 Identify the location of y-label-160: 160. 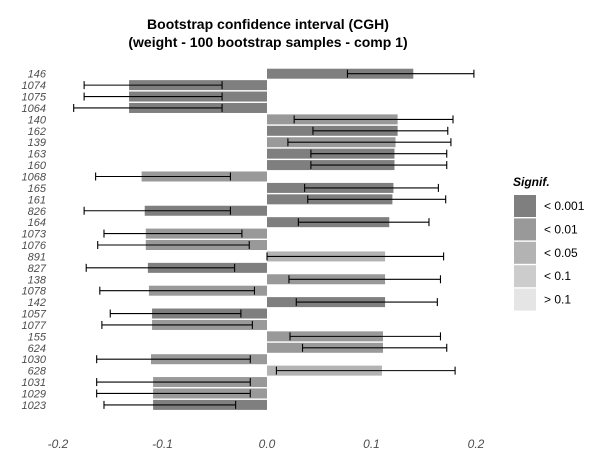
(37, 166).